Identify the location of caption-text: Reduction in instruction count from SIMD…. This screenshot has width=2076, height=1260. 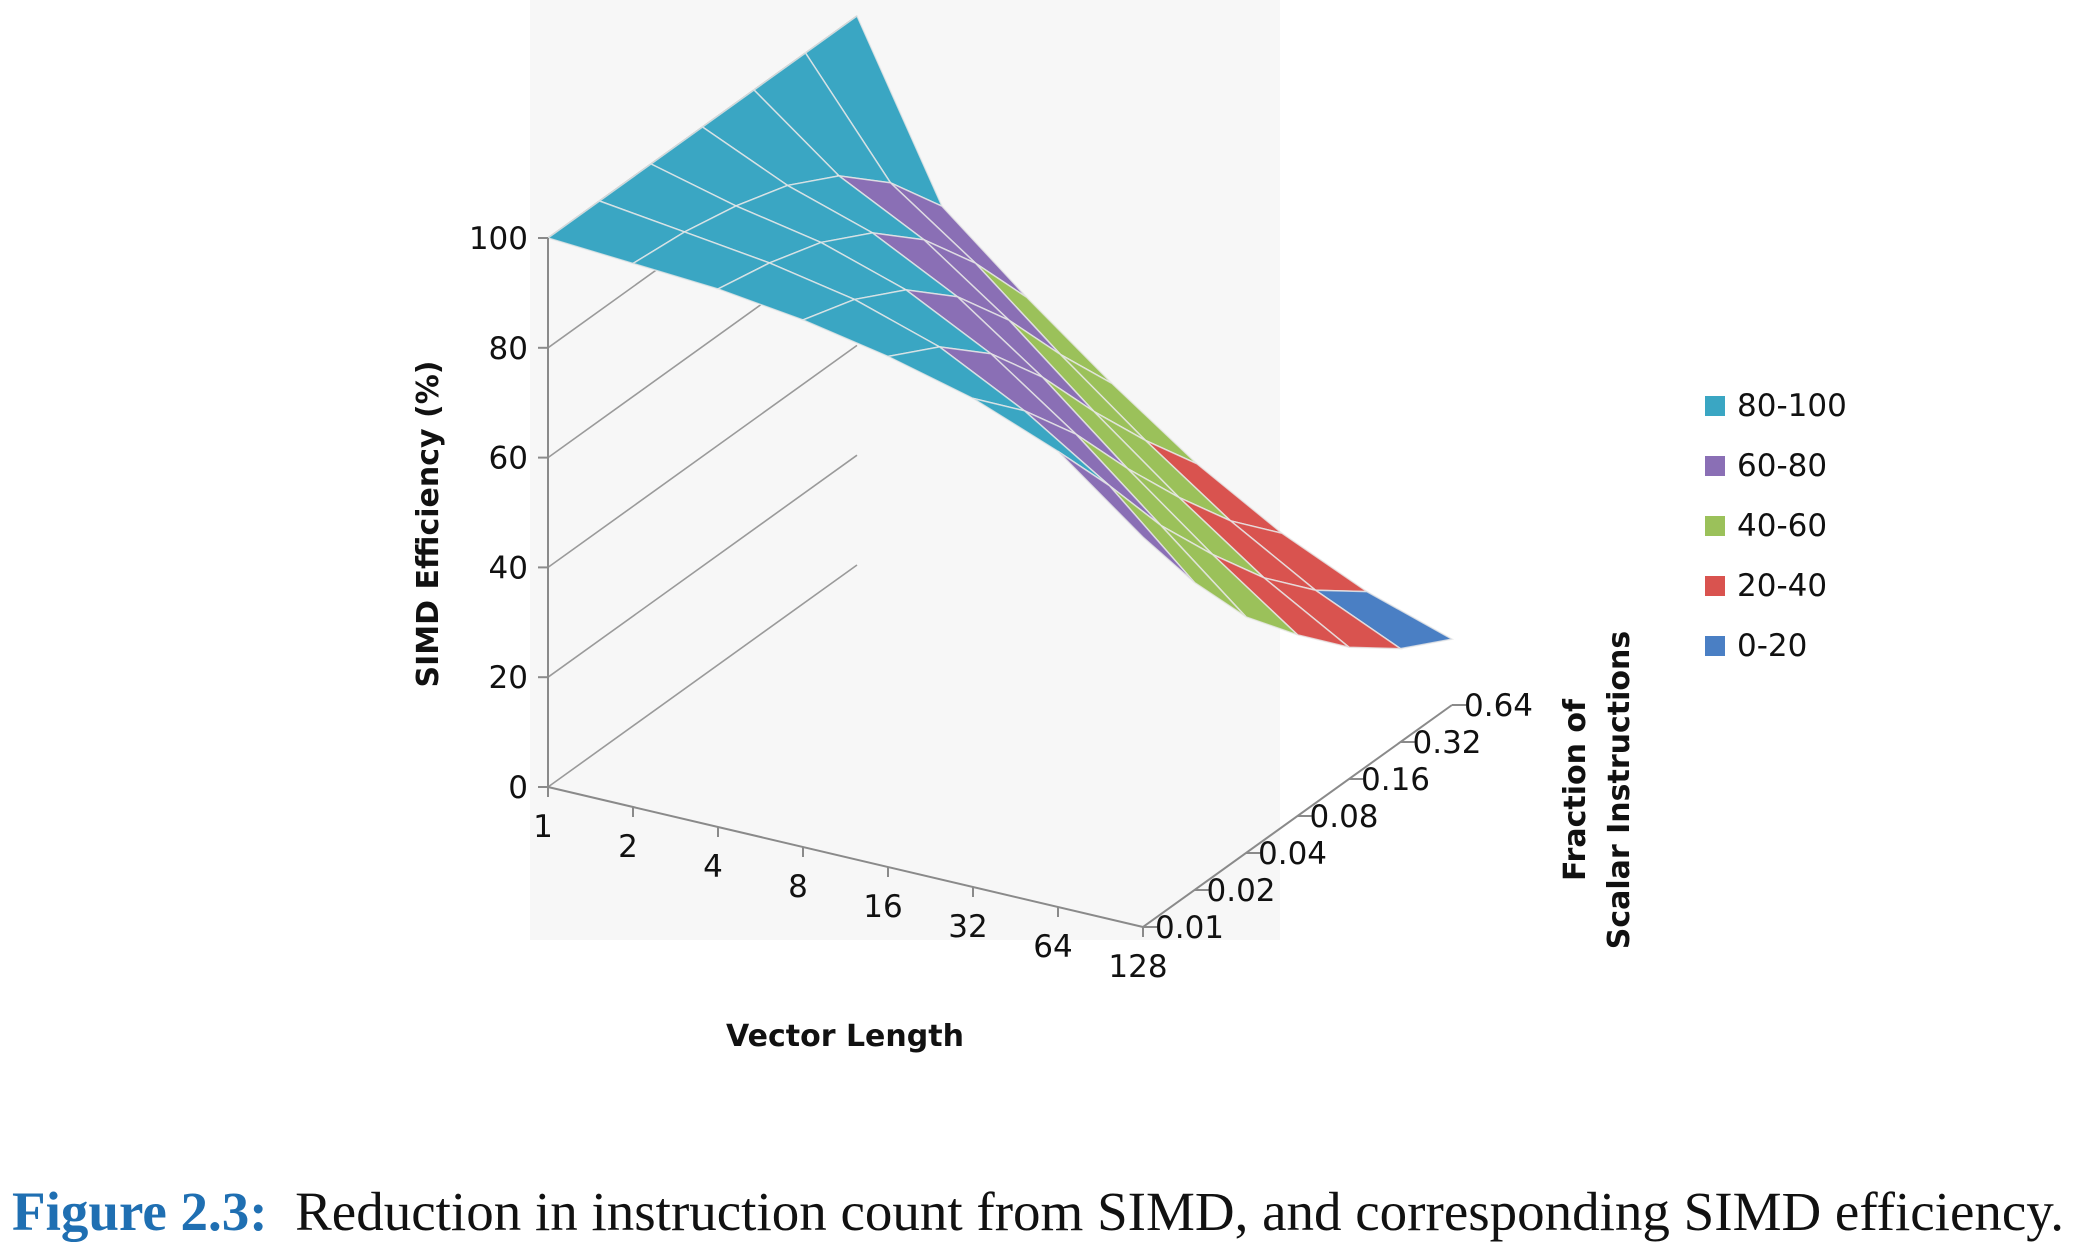
(1179, 1211).